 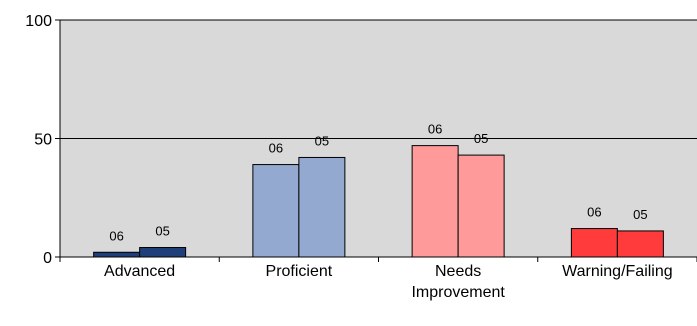 What do you see at coordinates (299, 271) in the screenshot?
I see `x-category-label: Proficient` at bounding box center [299, 271].